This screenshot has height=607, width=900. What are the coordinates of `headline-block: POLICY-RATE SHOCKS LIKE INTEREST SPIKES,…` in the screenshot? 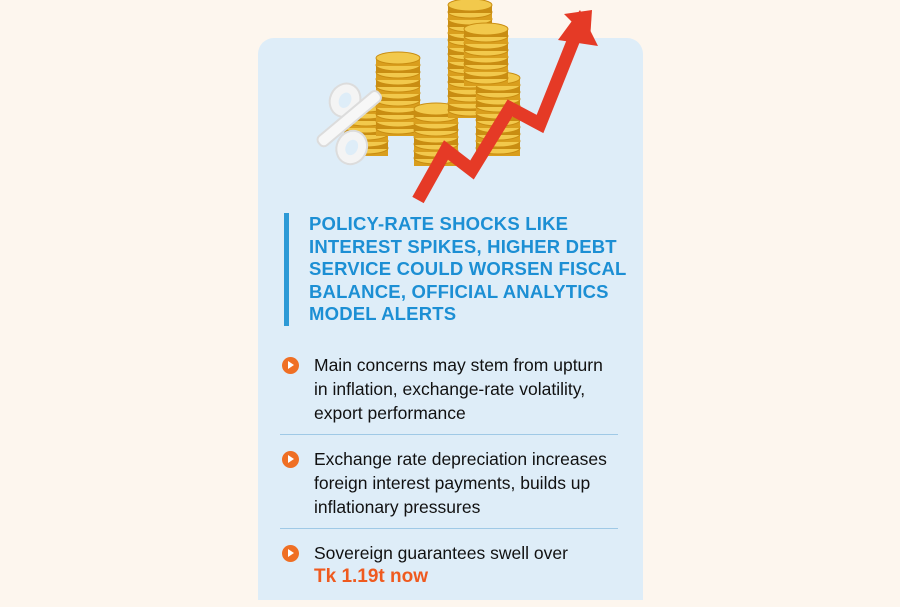 It's located at (471, 269).